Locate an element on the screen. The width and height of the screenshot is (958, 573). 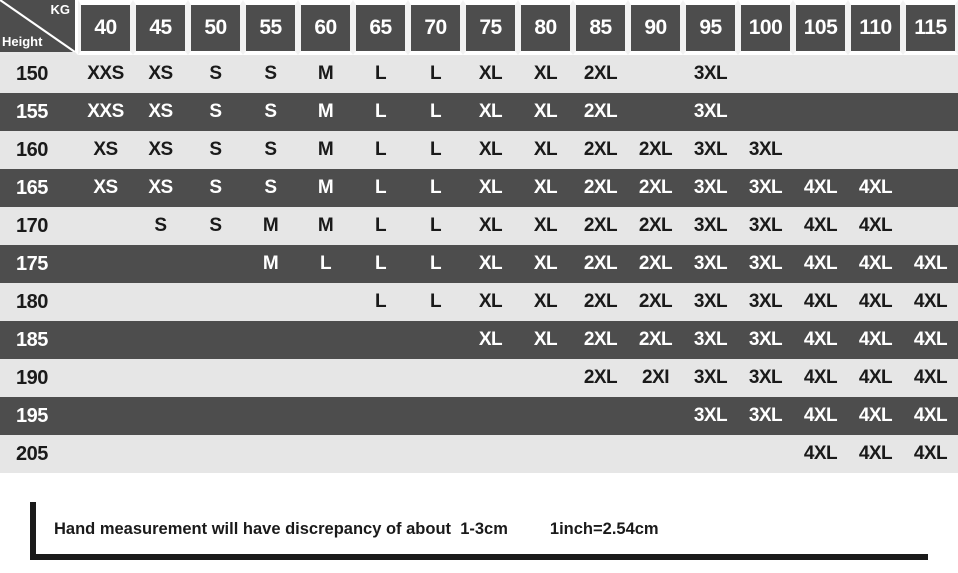
table-row: 175 M L L L XL XL 2XL 2XL 3XL 3XL 4XL 4XL 4XL is located at coordinates (479, 264).